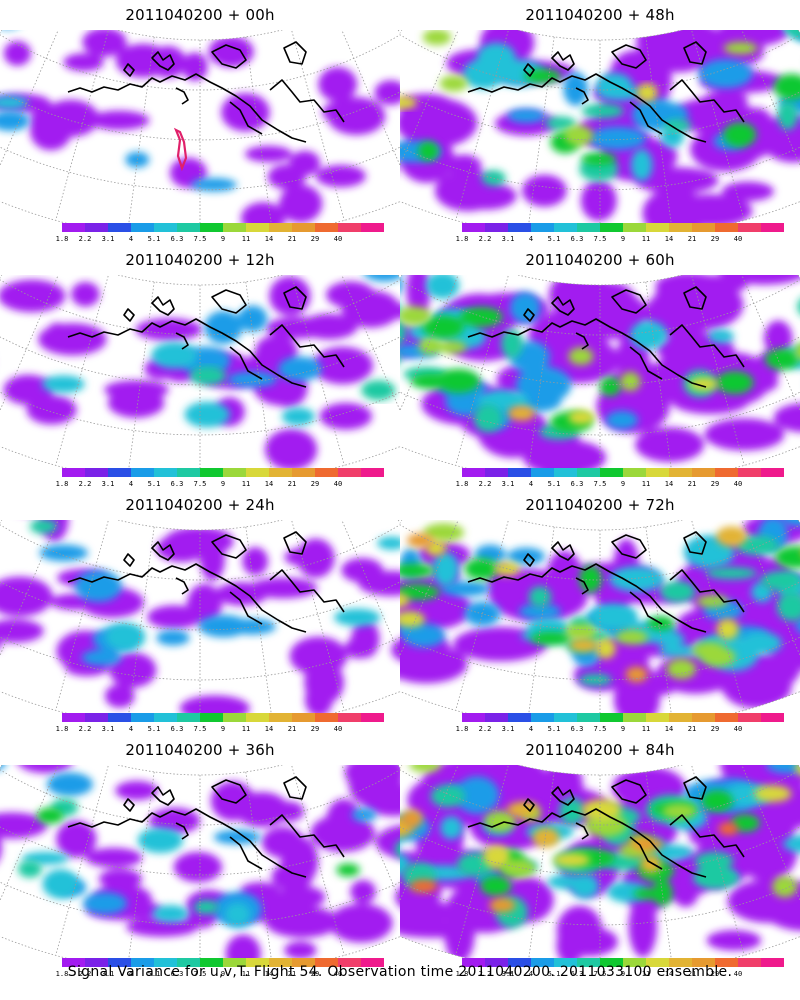 The width and height of the screenshot is (800, 1000). Describe the element at coordinates (292, 239) in the screenshot. I see `colorbar-tick-label: 21` at that location.